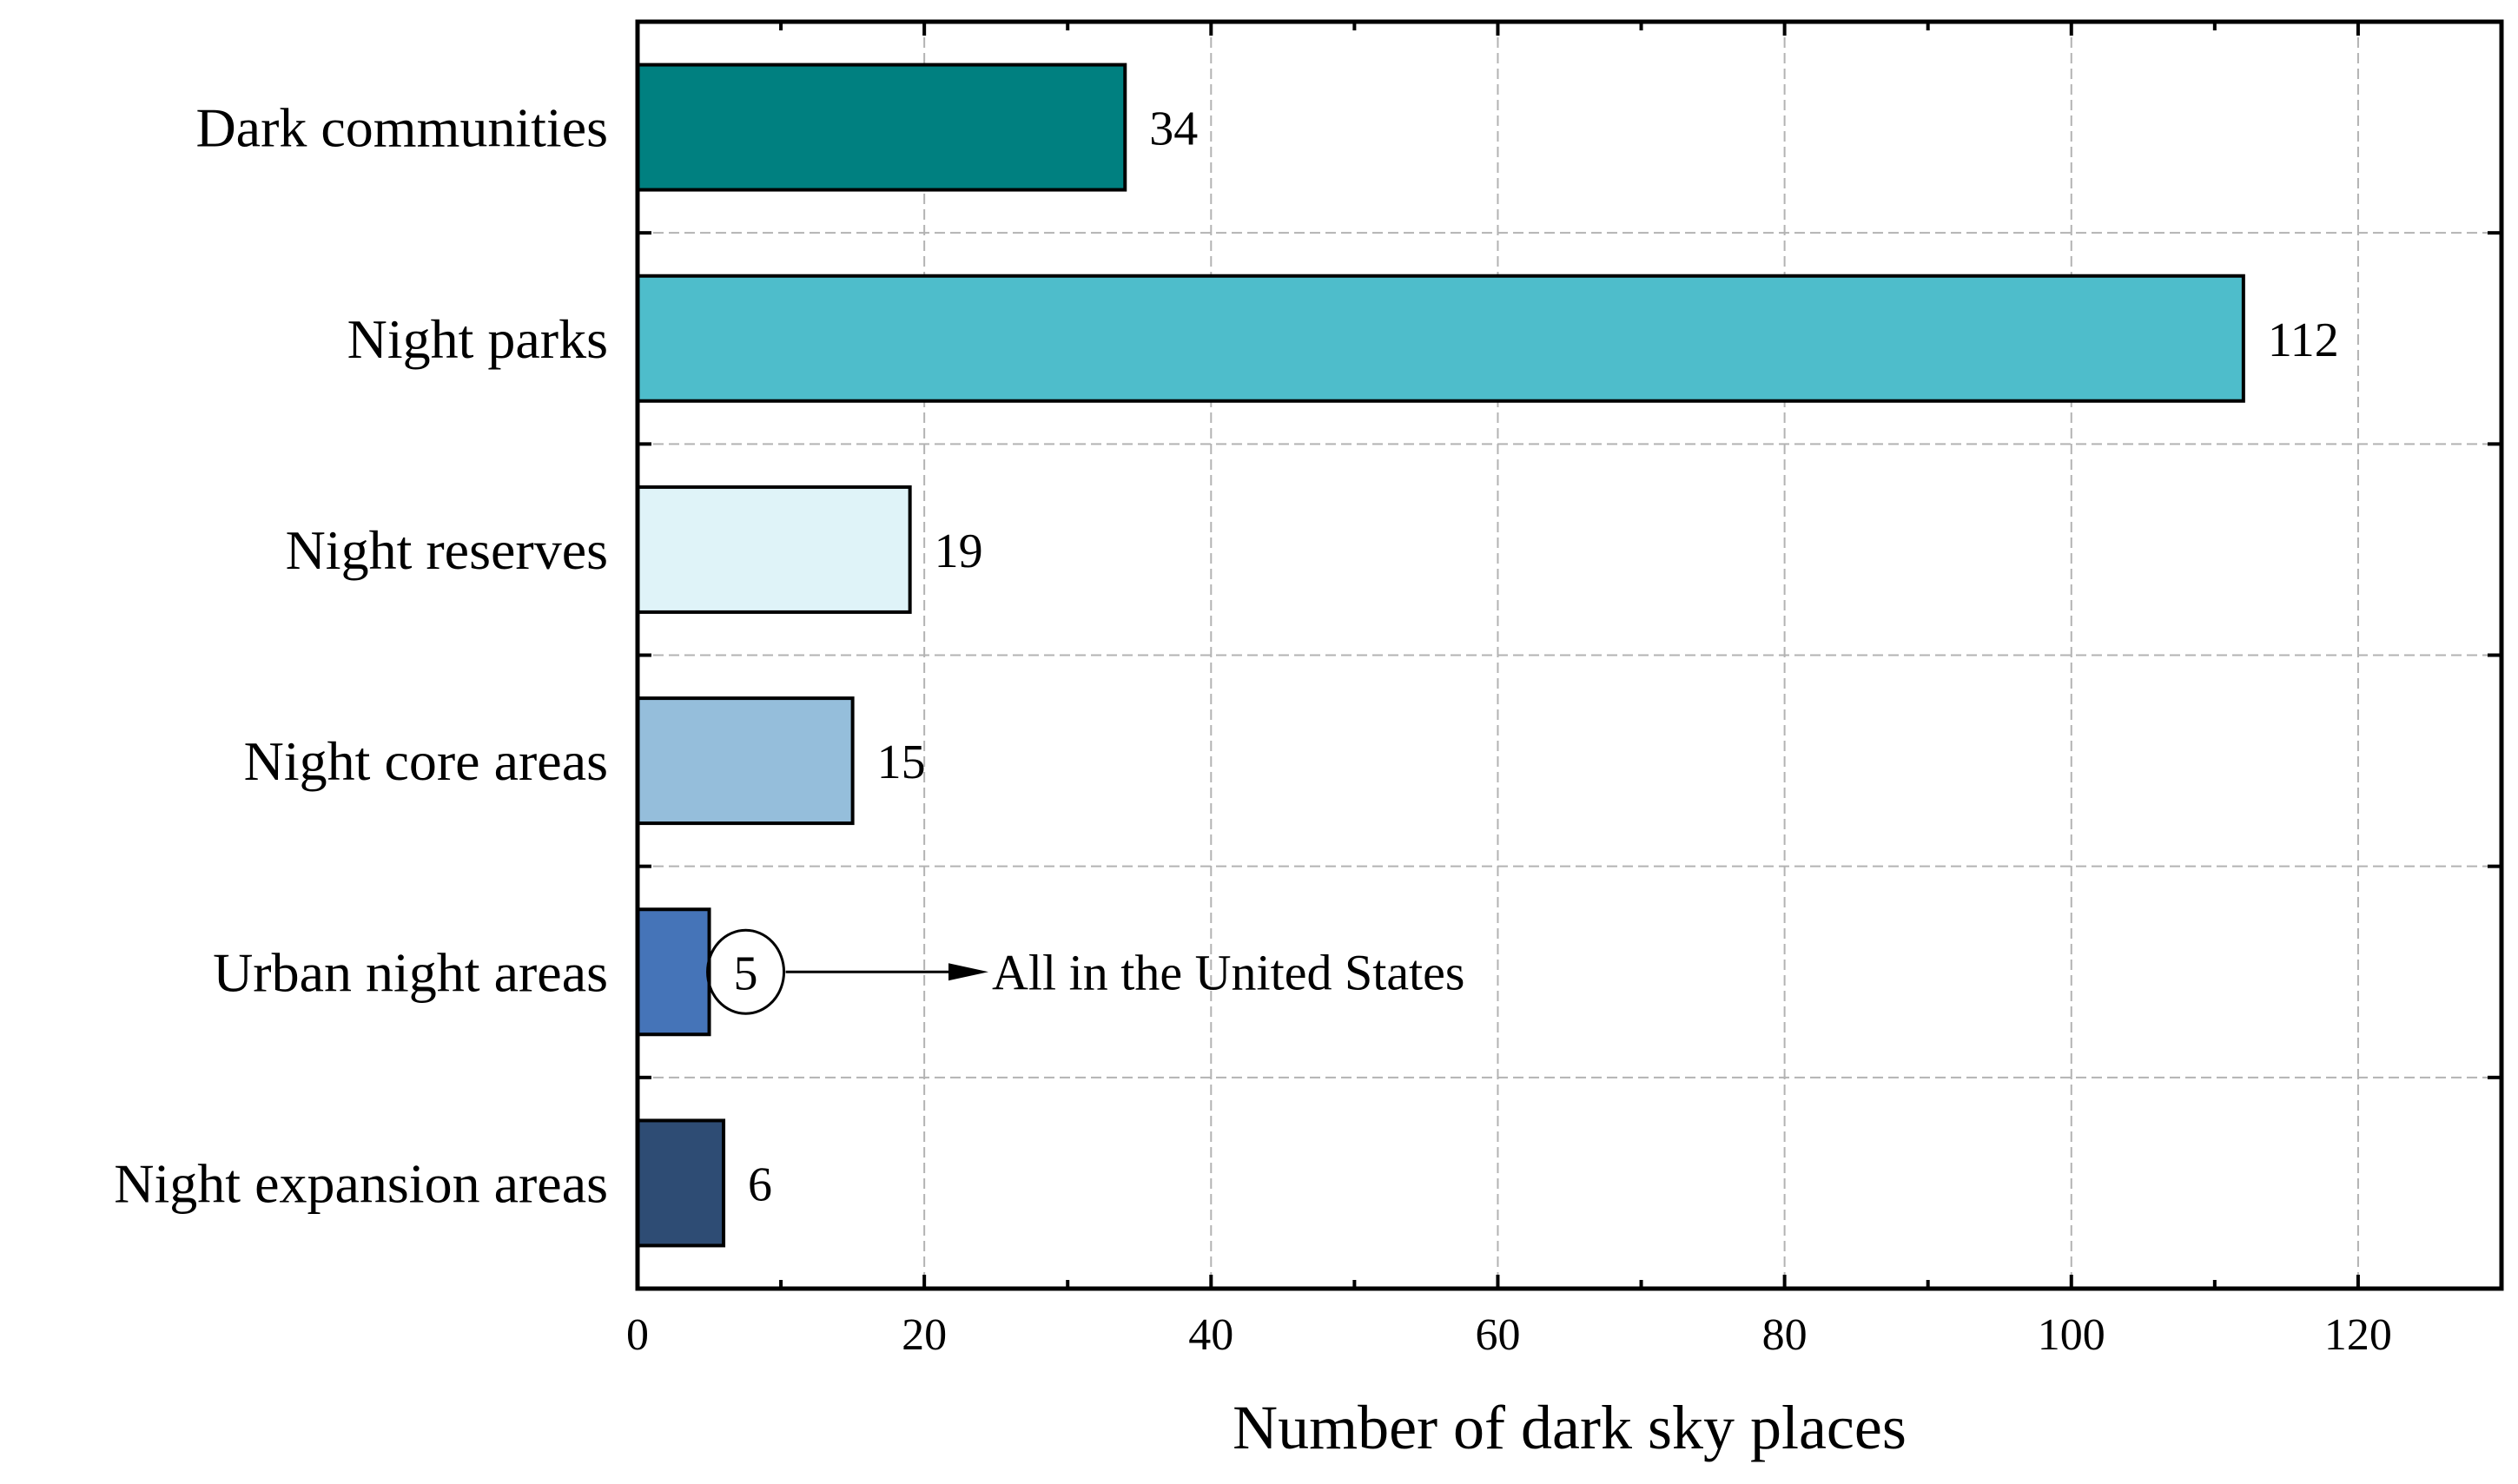 The image size is (2518, 1484). Describe the element at coordinates (2303, 340) in the screenshot. I see `data-label: 112` at that location.